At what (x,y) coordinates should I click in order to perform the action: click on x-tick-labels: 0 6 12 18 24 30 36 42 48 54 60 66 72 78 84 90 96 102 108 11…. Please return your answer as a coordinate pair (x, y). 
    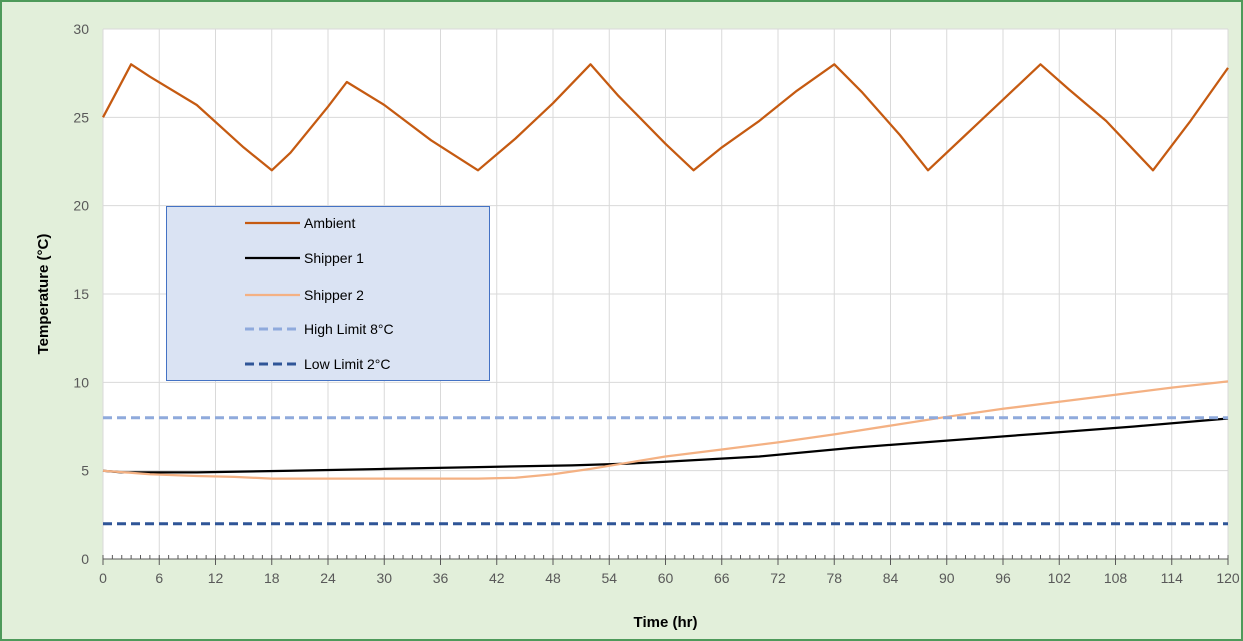
    Looking at the image, I should click on (669, 578).